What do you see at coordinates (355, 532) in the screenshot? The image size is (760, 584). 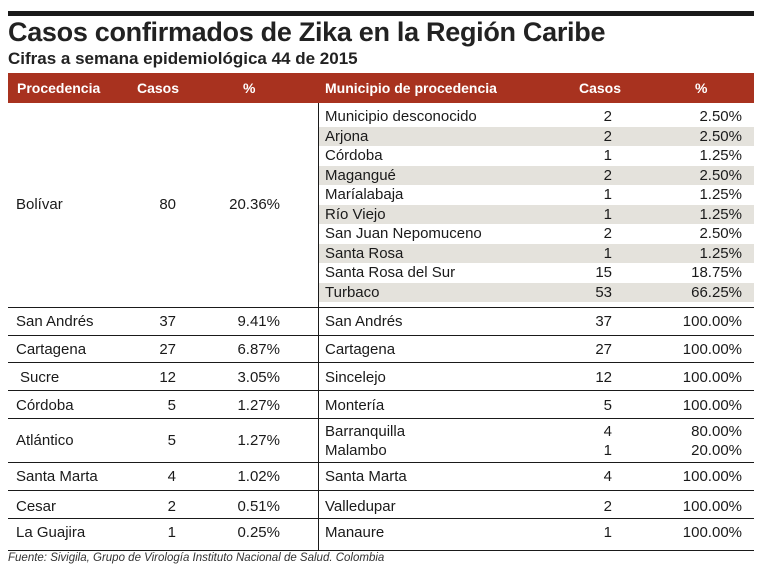 I see `municipio-cell: Manaure` at bounding box center [355, 532].